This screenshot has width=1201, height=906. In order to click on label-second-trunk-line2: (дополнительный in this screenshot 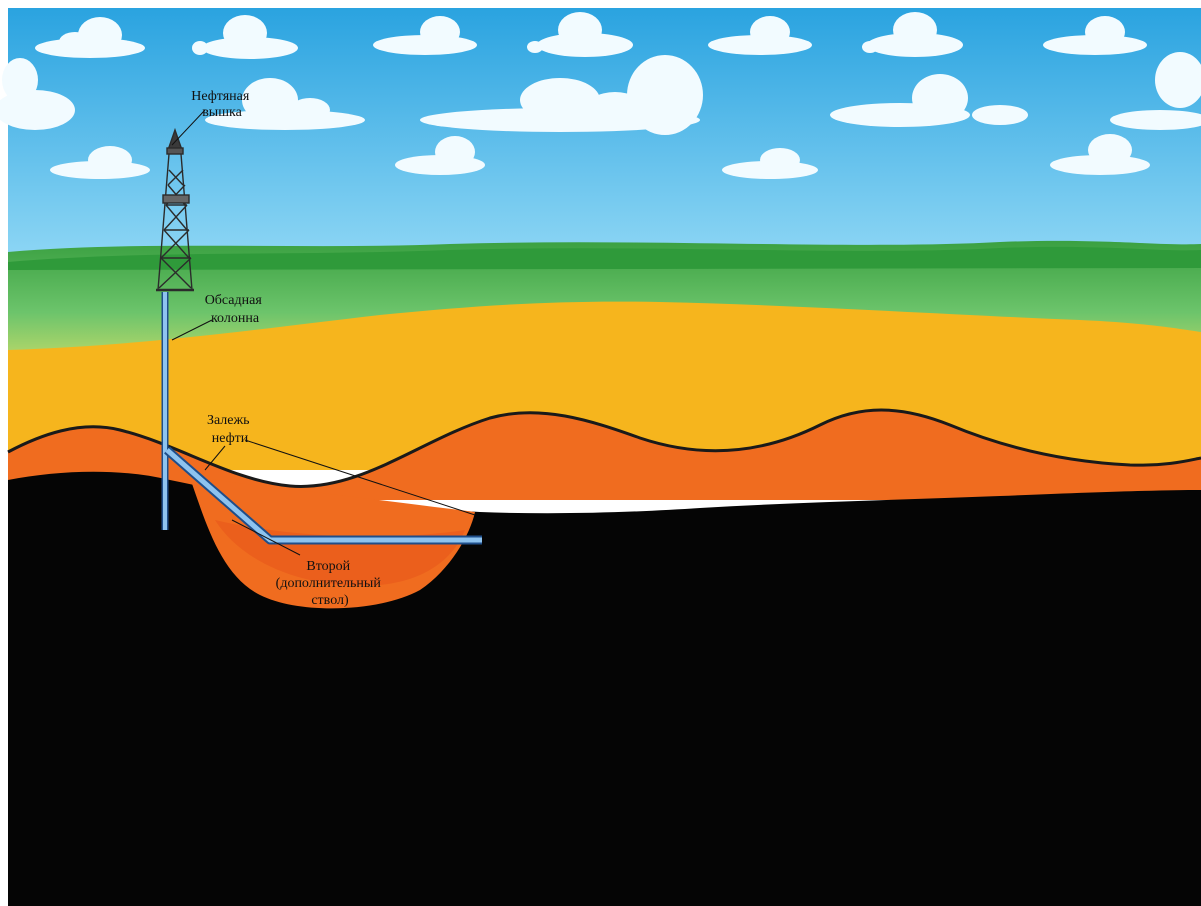, I will do `click(329, 583)`.